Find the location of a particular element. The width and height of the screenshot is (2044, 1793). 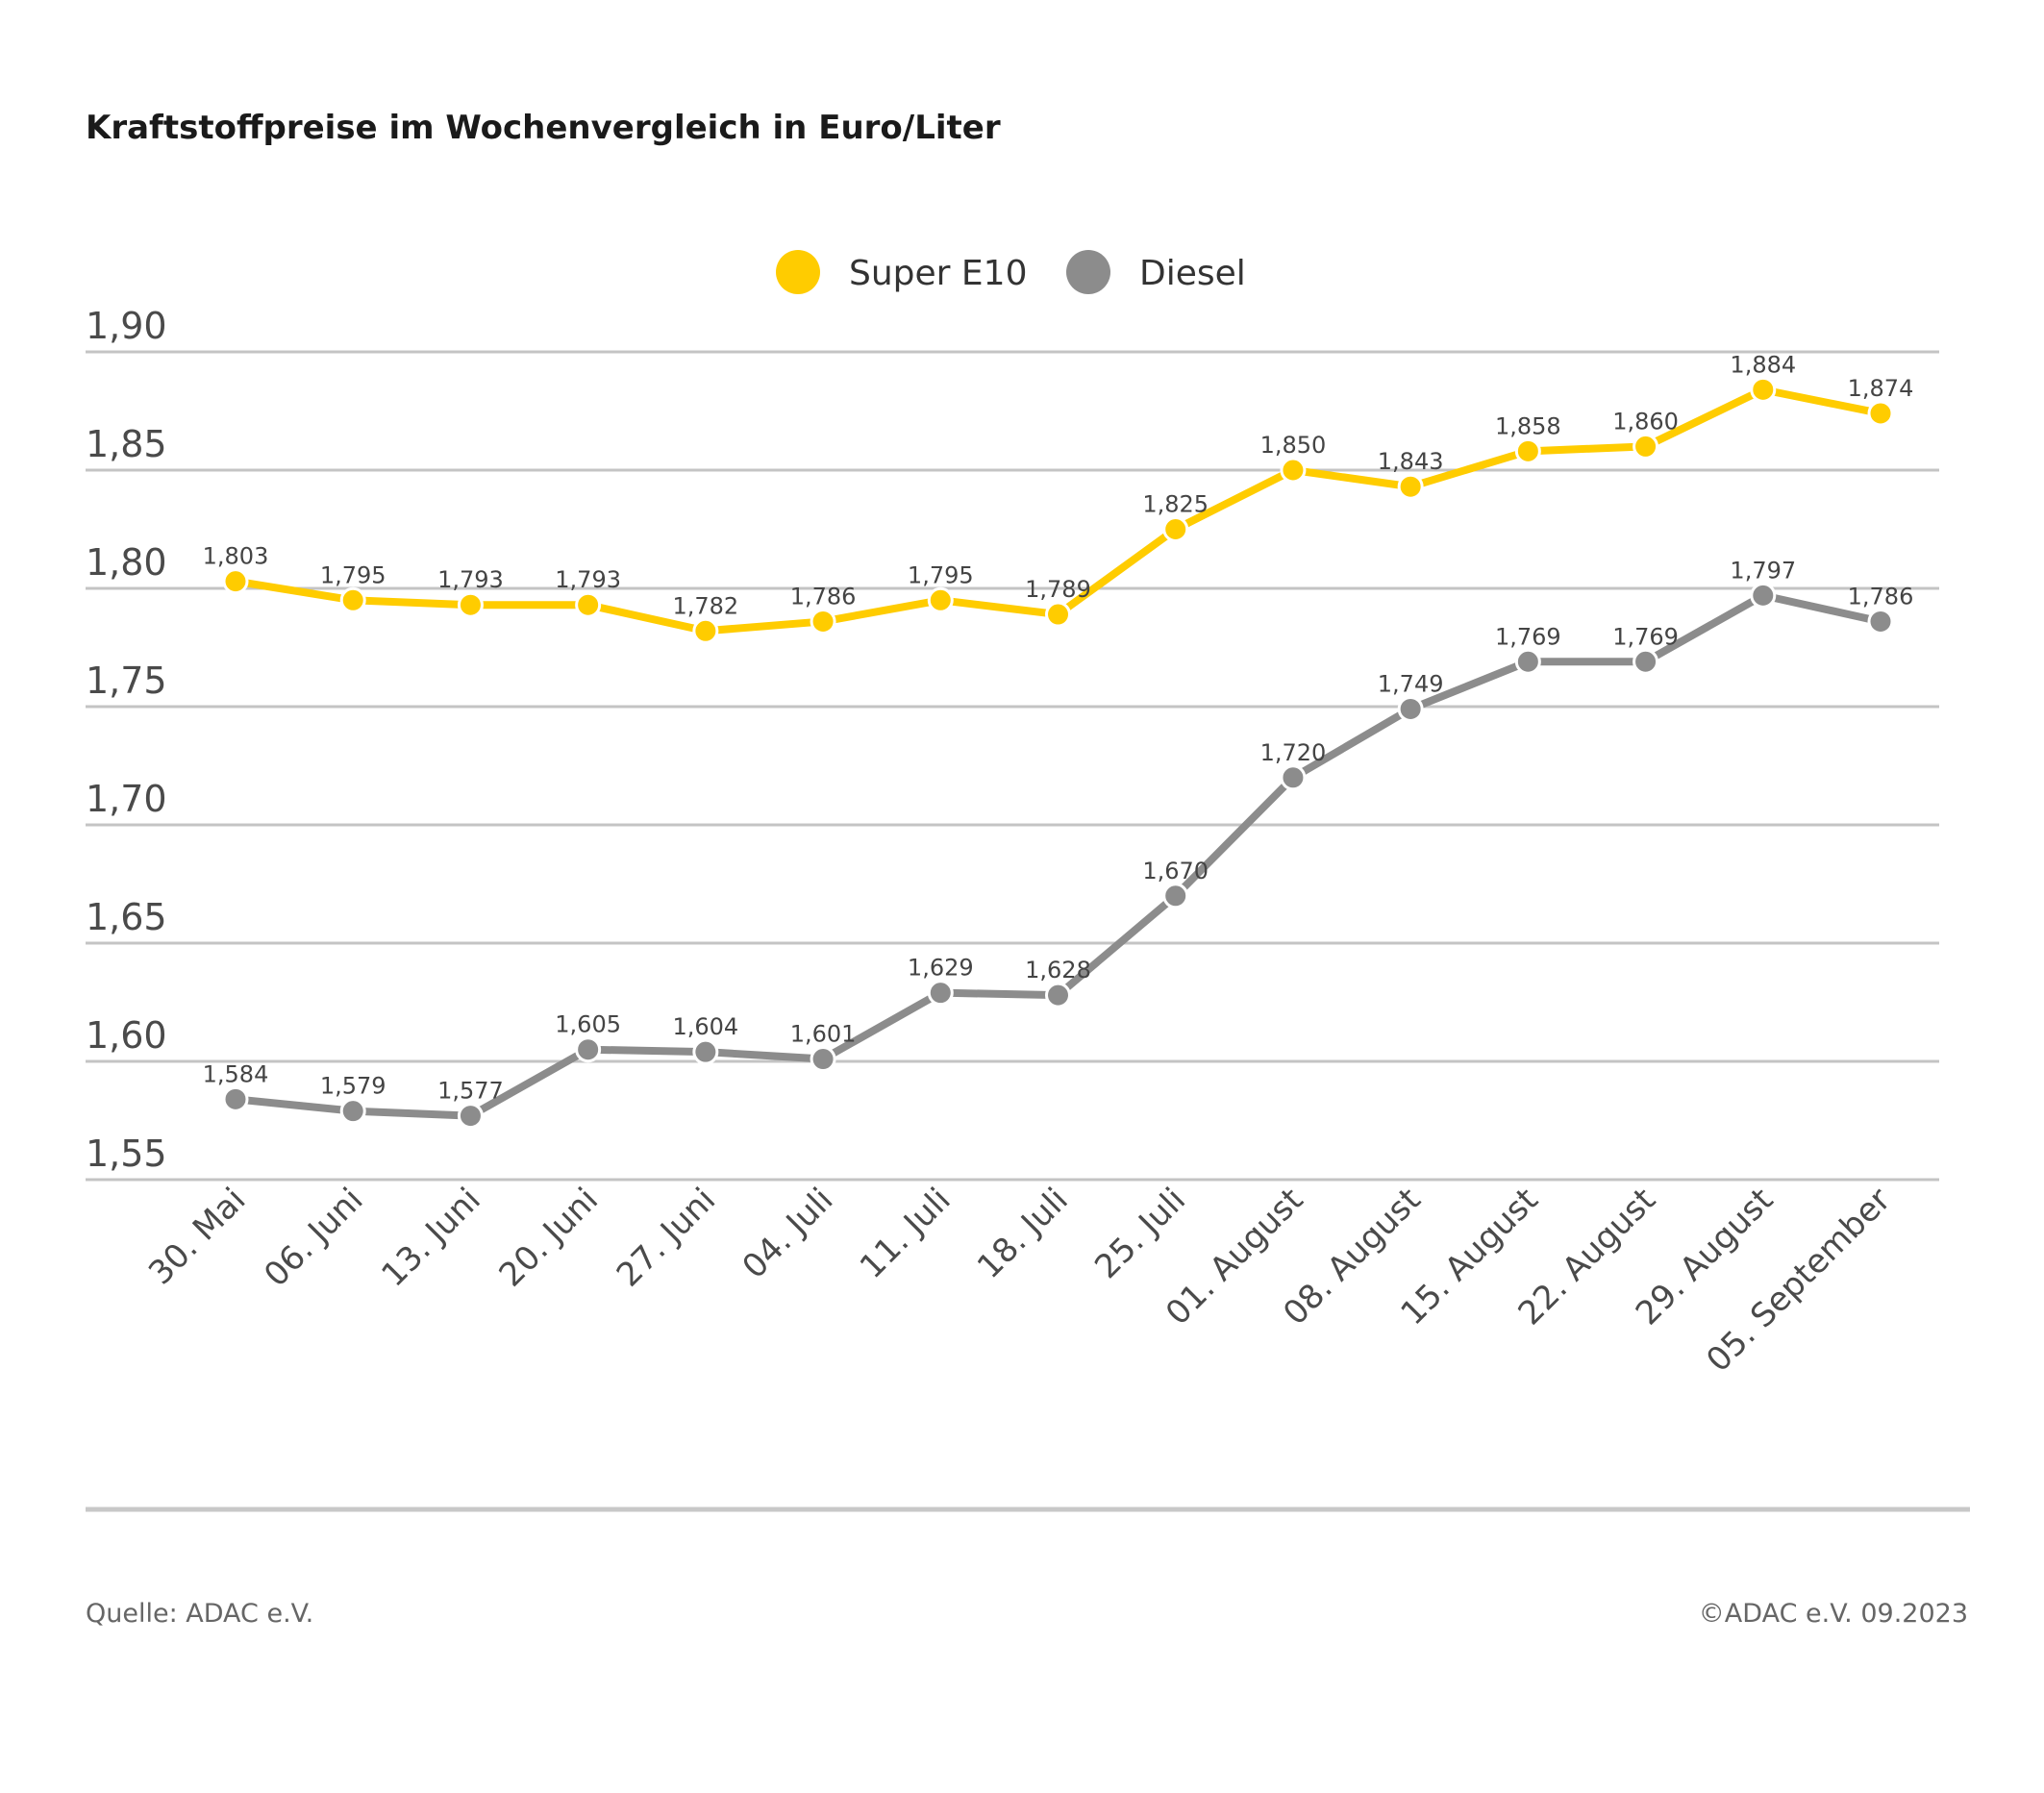

x-tick-label: 06. Juni is located at coordinates (313, 1237).